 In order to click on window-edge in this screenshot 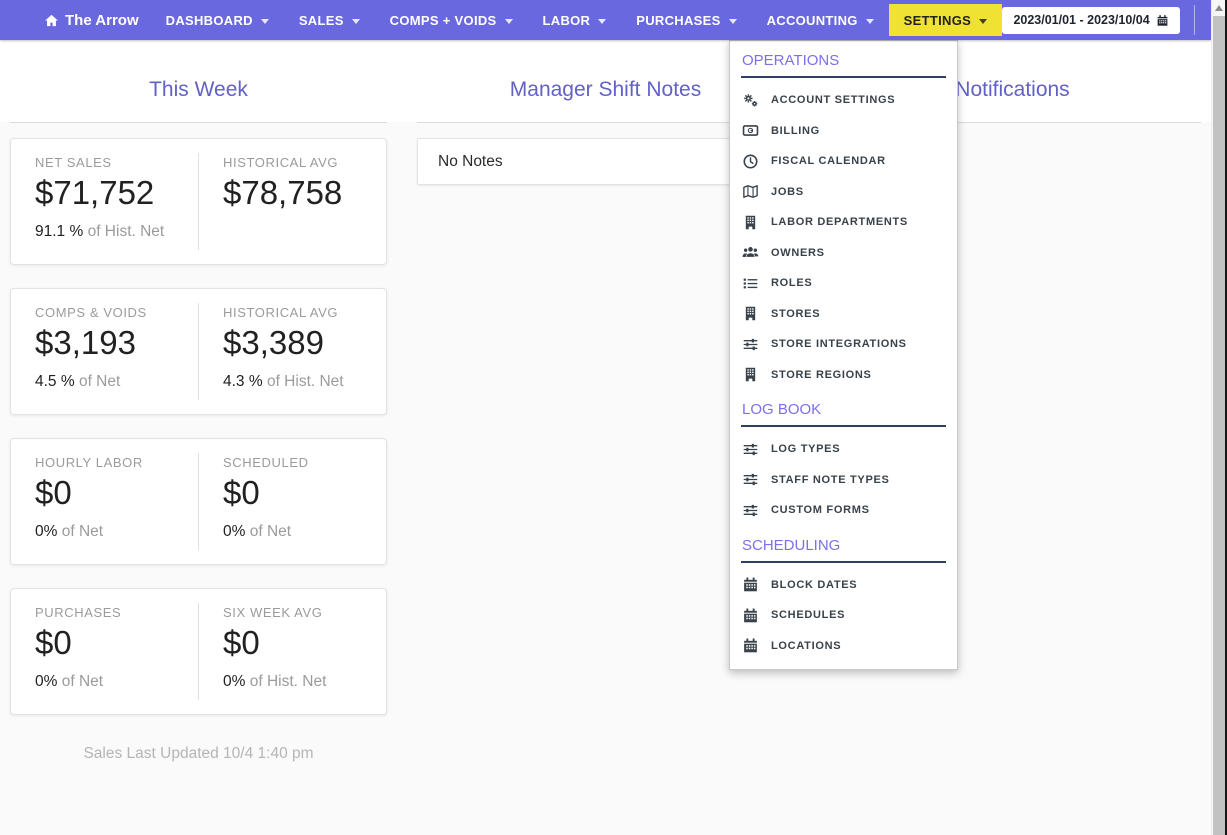, I will do `click(1226, 417)`.